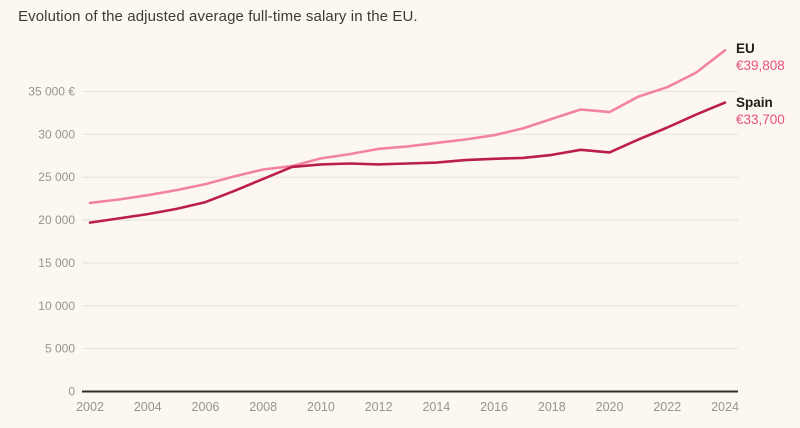  What do you see at coordinates (610, 407) in the screenshot?
I see `x-axis-label: 2020` at bounding box center [610, 407].